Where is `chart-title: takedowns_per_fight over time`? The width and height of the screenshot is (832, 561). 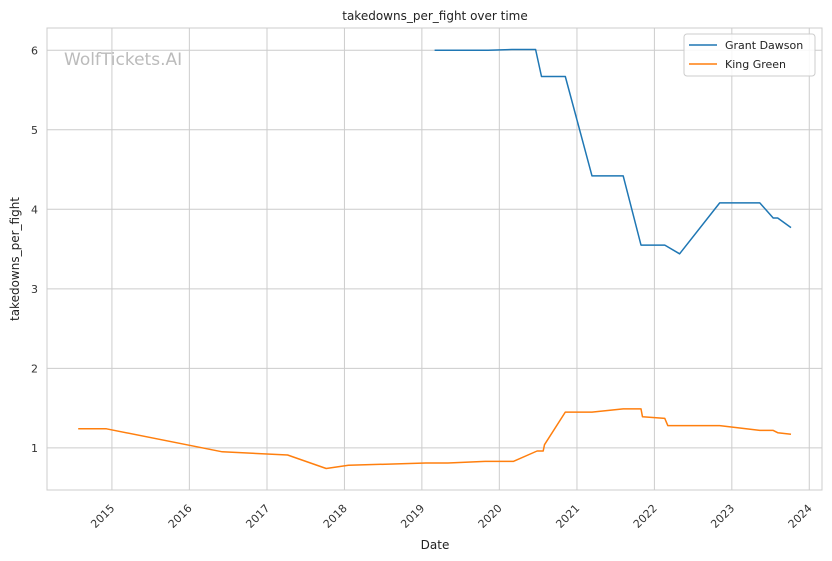
chart-title: takedowns_per_fight over time is located at coordinates (435, 16).